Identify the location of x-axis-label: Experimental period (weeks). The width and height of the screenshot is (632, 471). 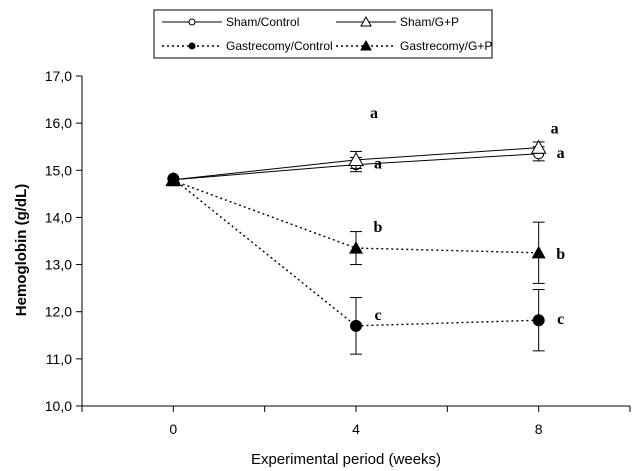
(346, 459).